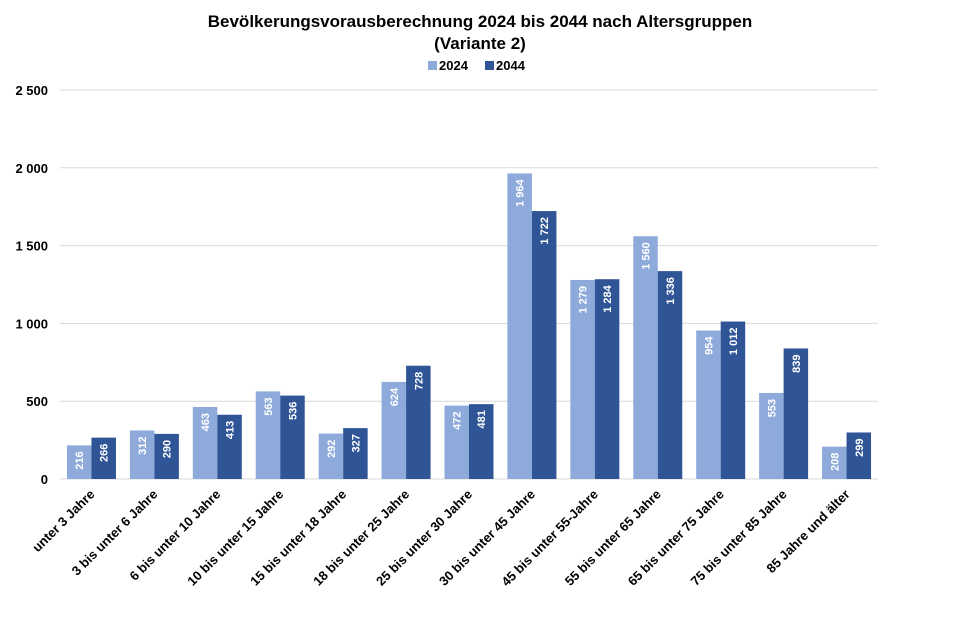 This screenshot has height=620, width=959. What do you see at coordinates (63, 521) in the screenshot?
I see `x-tick-label: unter 3 Jahre` at bounding box center [63, 521].